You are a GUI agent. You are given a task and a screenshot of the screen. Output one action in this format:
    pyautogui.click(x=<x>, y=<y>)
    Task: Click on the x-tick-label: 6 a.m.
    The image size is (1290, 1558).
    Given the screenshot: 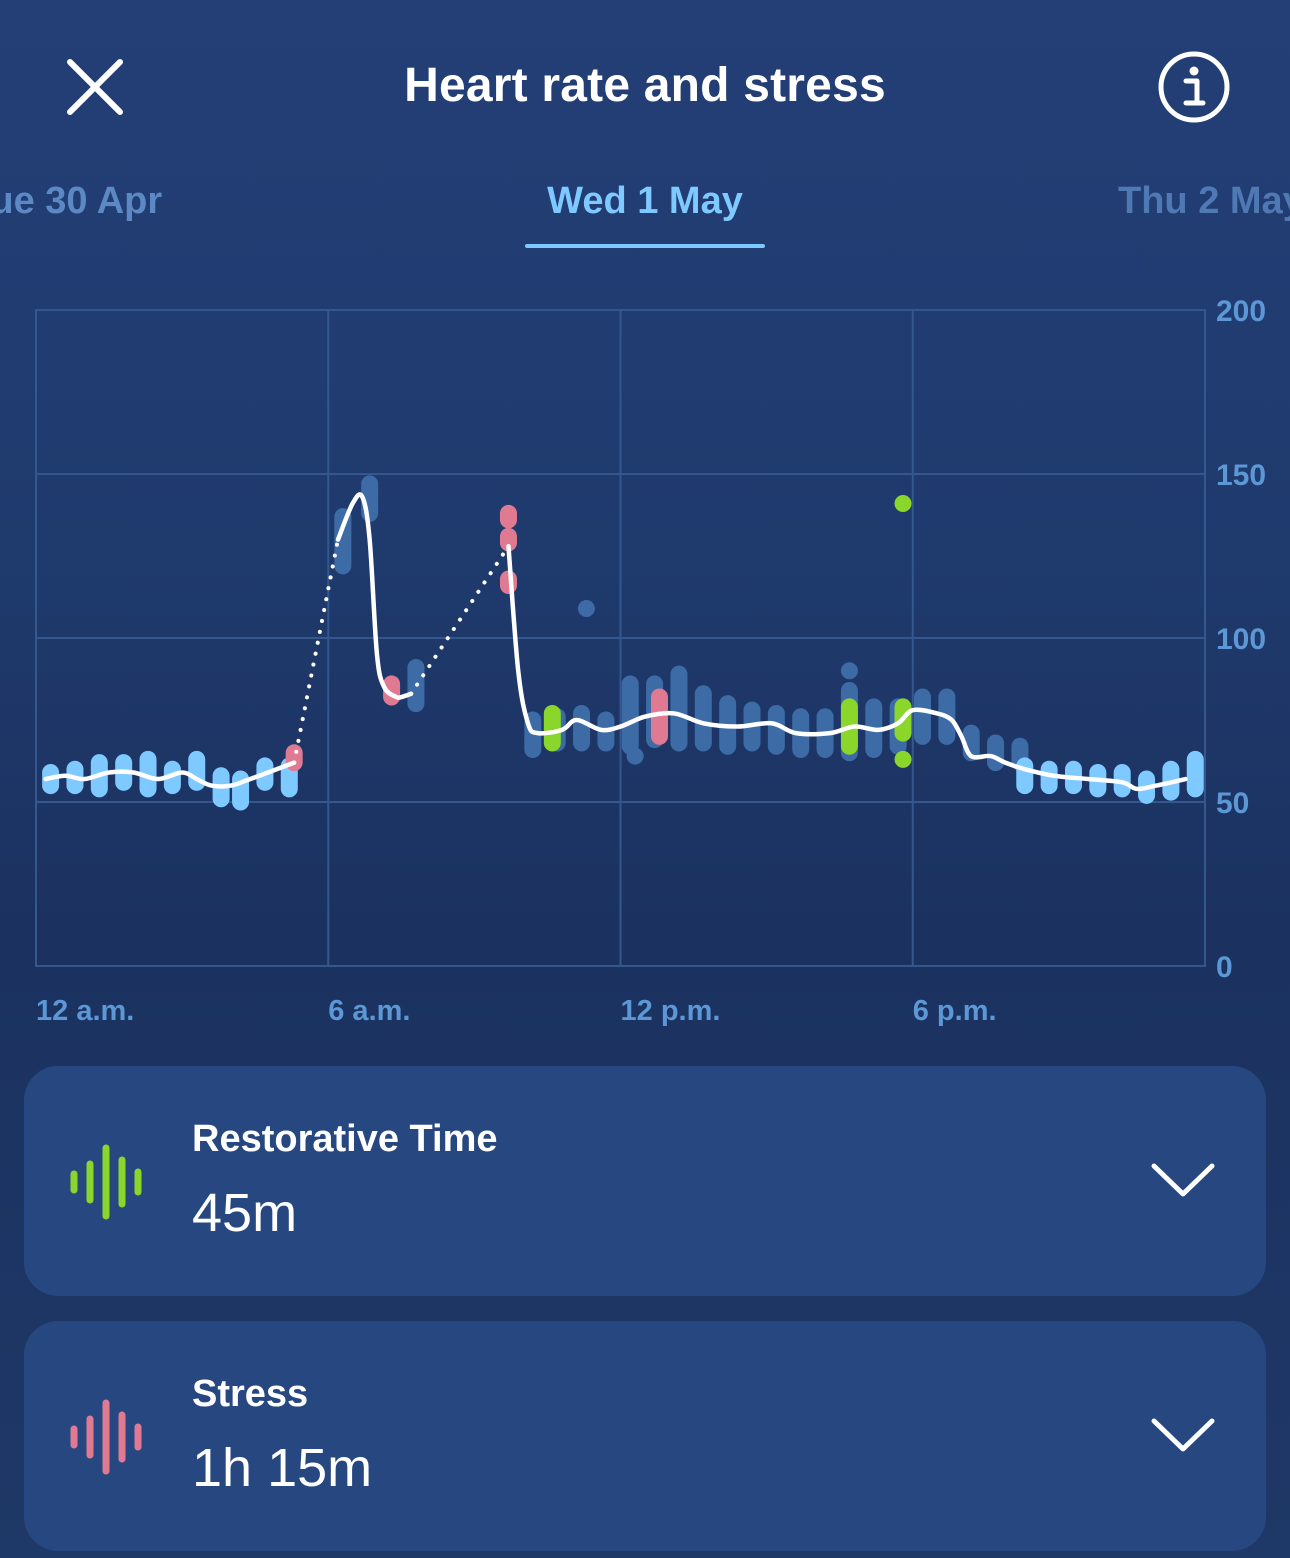 What is the action you would take?
    pyautogui.click(x=369, y=1011)
    